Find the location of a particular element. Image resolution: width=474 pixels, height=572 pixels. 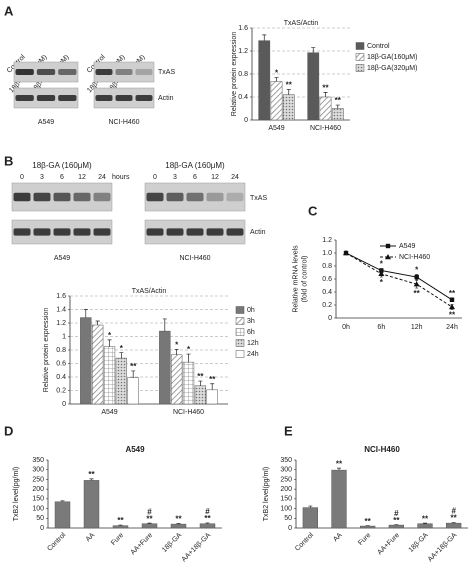

y-axis-label: (fold of control) is located at coordinates (304, 279).